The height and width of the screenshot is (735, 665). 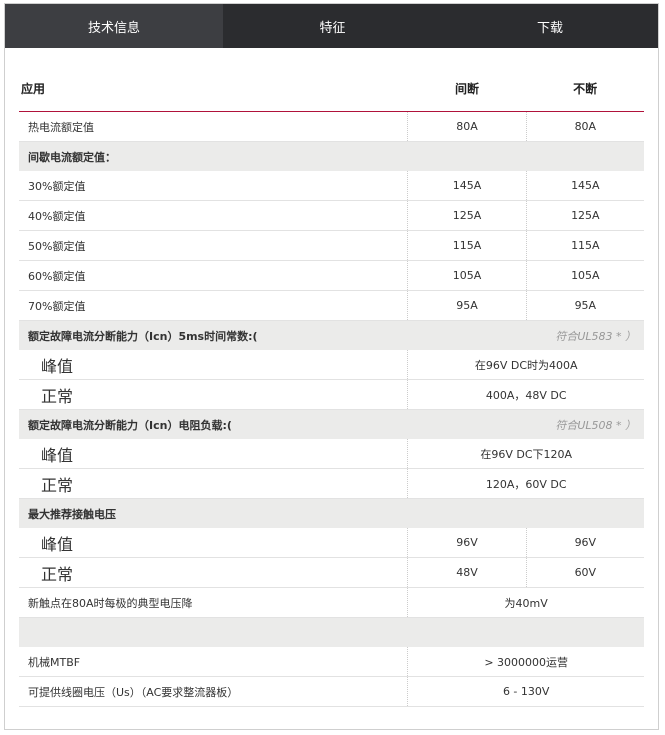 What do you see at coordinates (525, 454) in the screenshot?
I see `row-value: 在96V DC下120A` at bounding box center [525, 454].